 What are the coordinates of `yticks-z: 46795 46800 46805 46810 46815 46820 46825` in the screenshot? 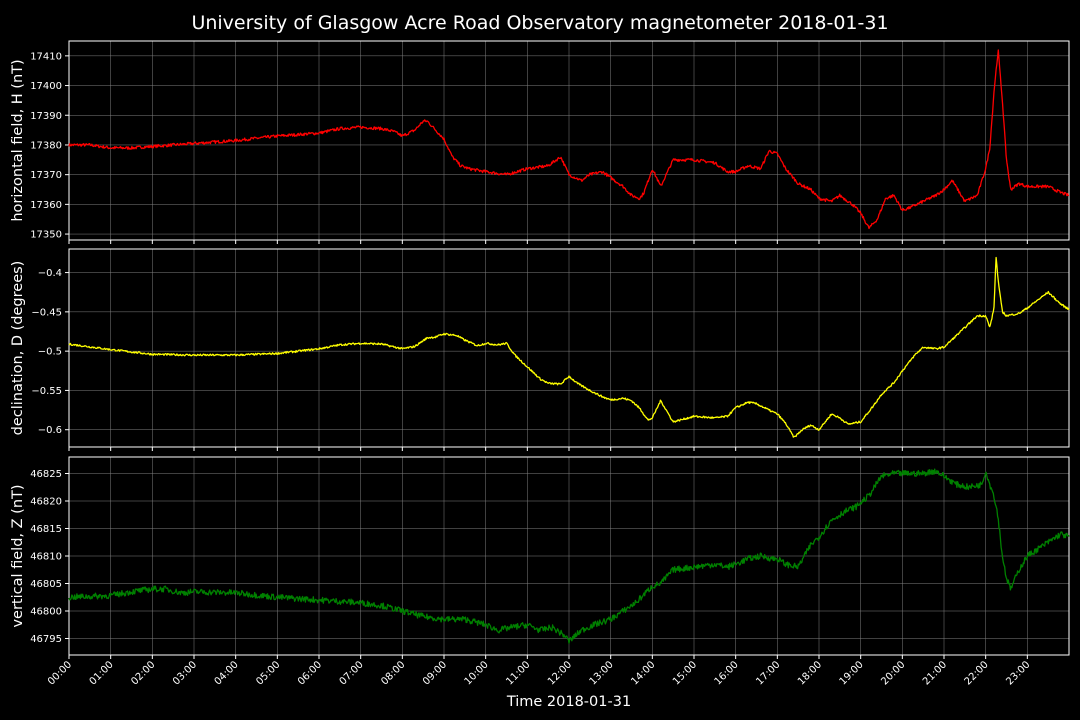 It's located at (49, 557).